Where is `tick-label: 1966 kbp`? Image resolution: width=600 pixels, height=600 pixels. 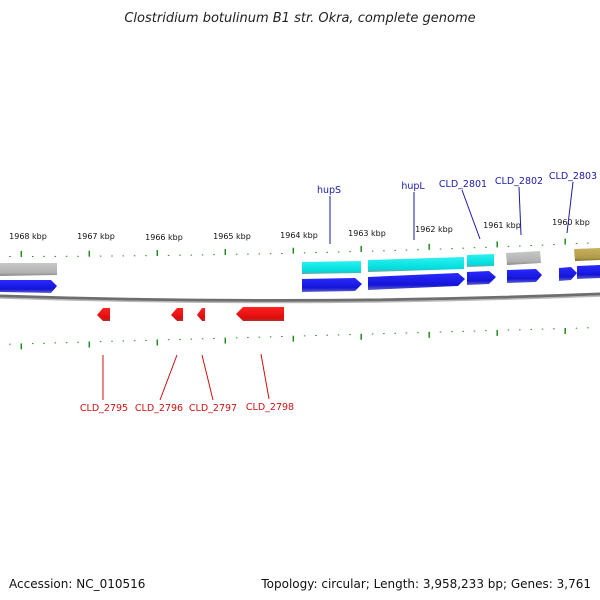 tick-label: 1966 kbp is located at coordinates (164, 237).